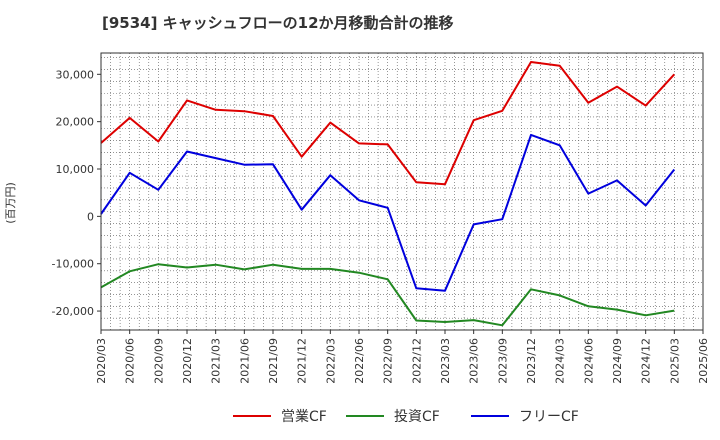 This screenshot has height=440, width=720. Describe the element at coordinates (387, 295) in the screenshot. I see `series-line-investing-cf` at that location.